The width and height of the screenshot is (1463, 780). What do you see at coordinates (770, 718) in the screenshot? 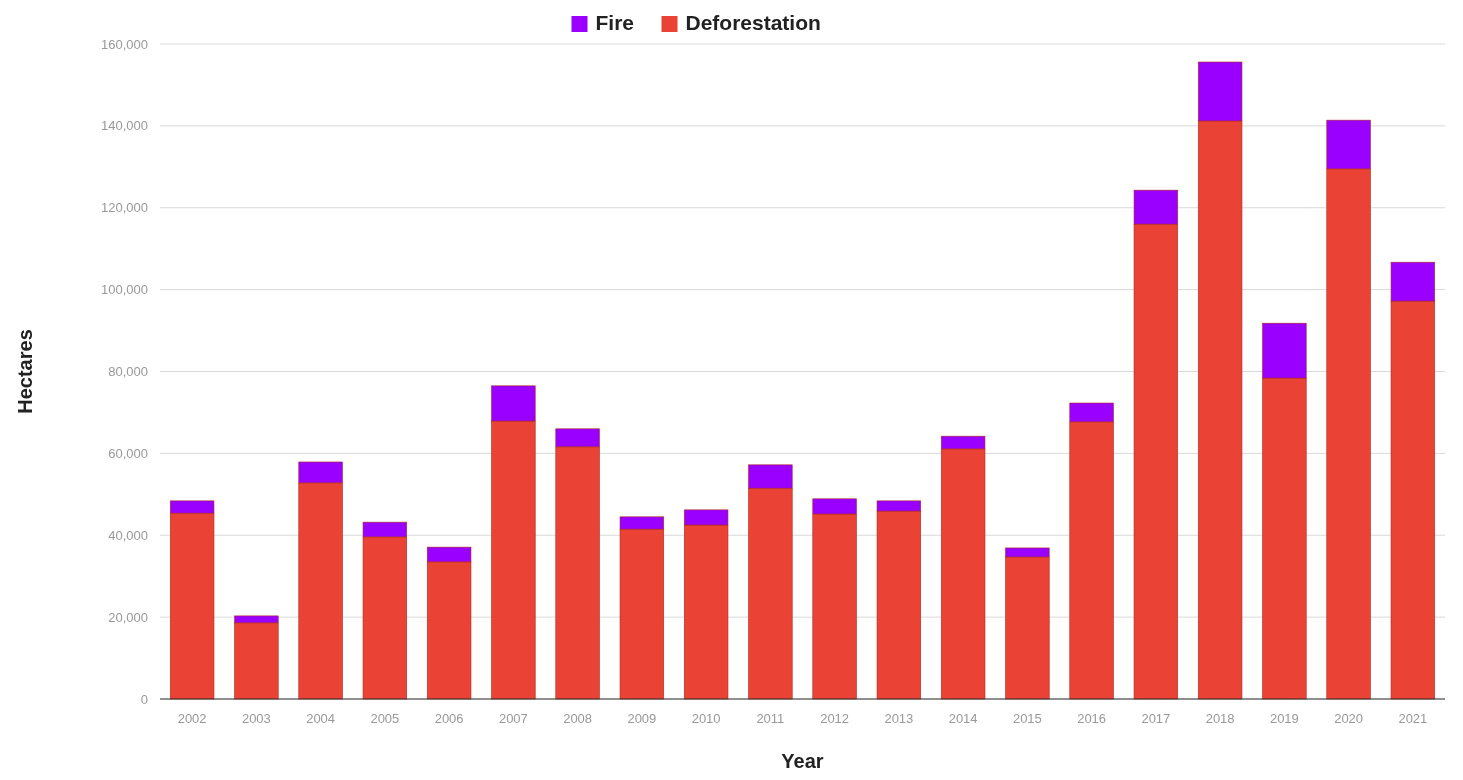
I see `x-tick-label: 2011` at bounding box center [770, 718].